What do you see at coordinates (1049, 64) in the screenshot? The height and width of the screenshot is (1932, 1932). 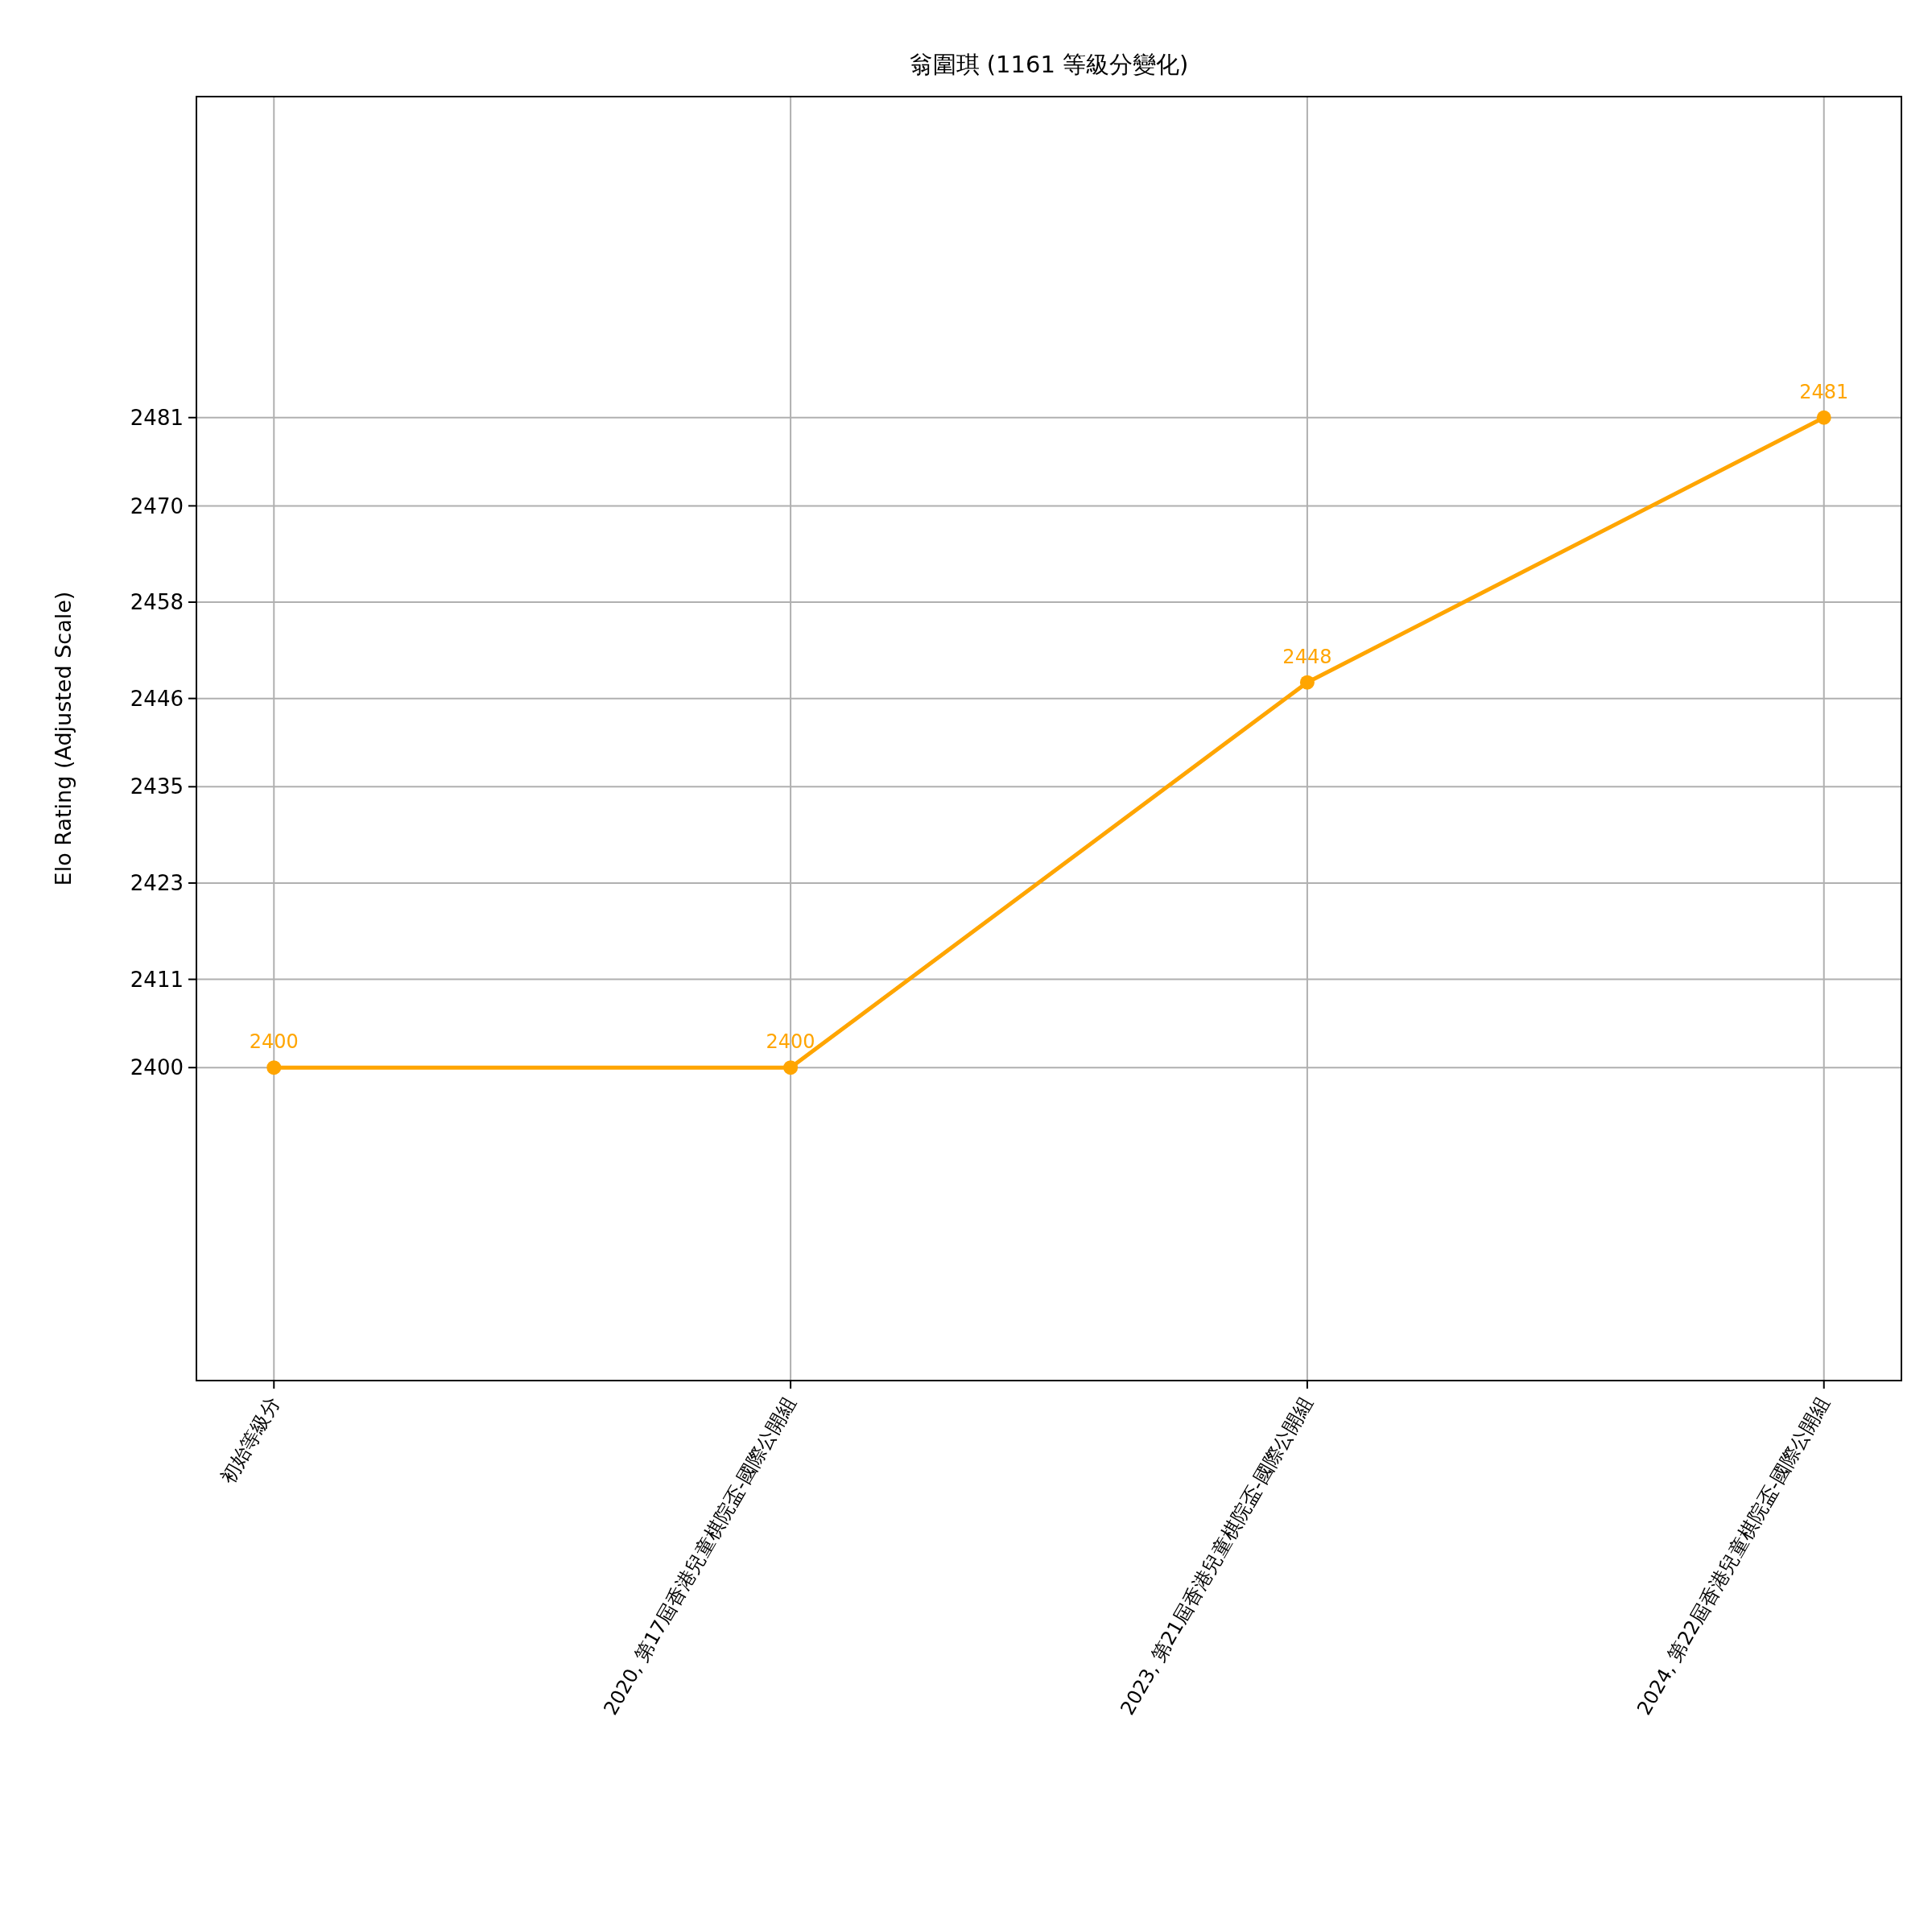 I see `chart-title: 翁圍琪 (1161 等級分變化)` at bounding box center [1049, 64].